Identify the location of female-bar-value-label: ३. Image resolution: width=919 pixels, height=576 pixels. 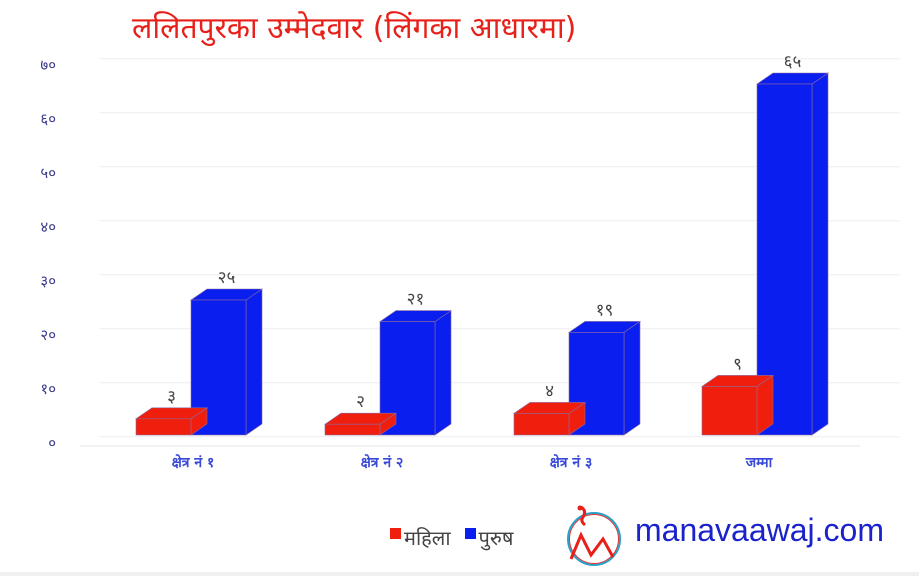
(171, 397).